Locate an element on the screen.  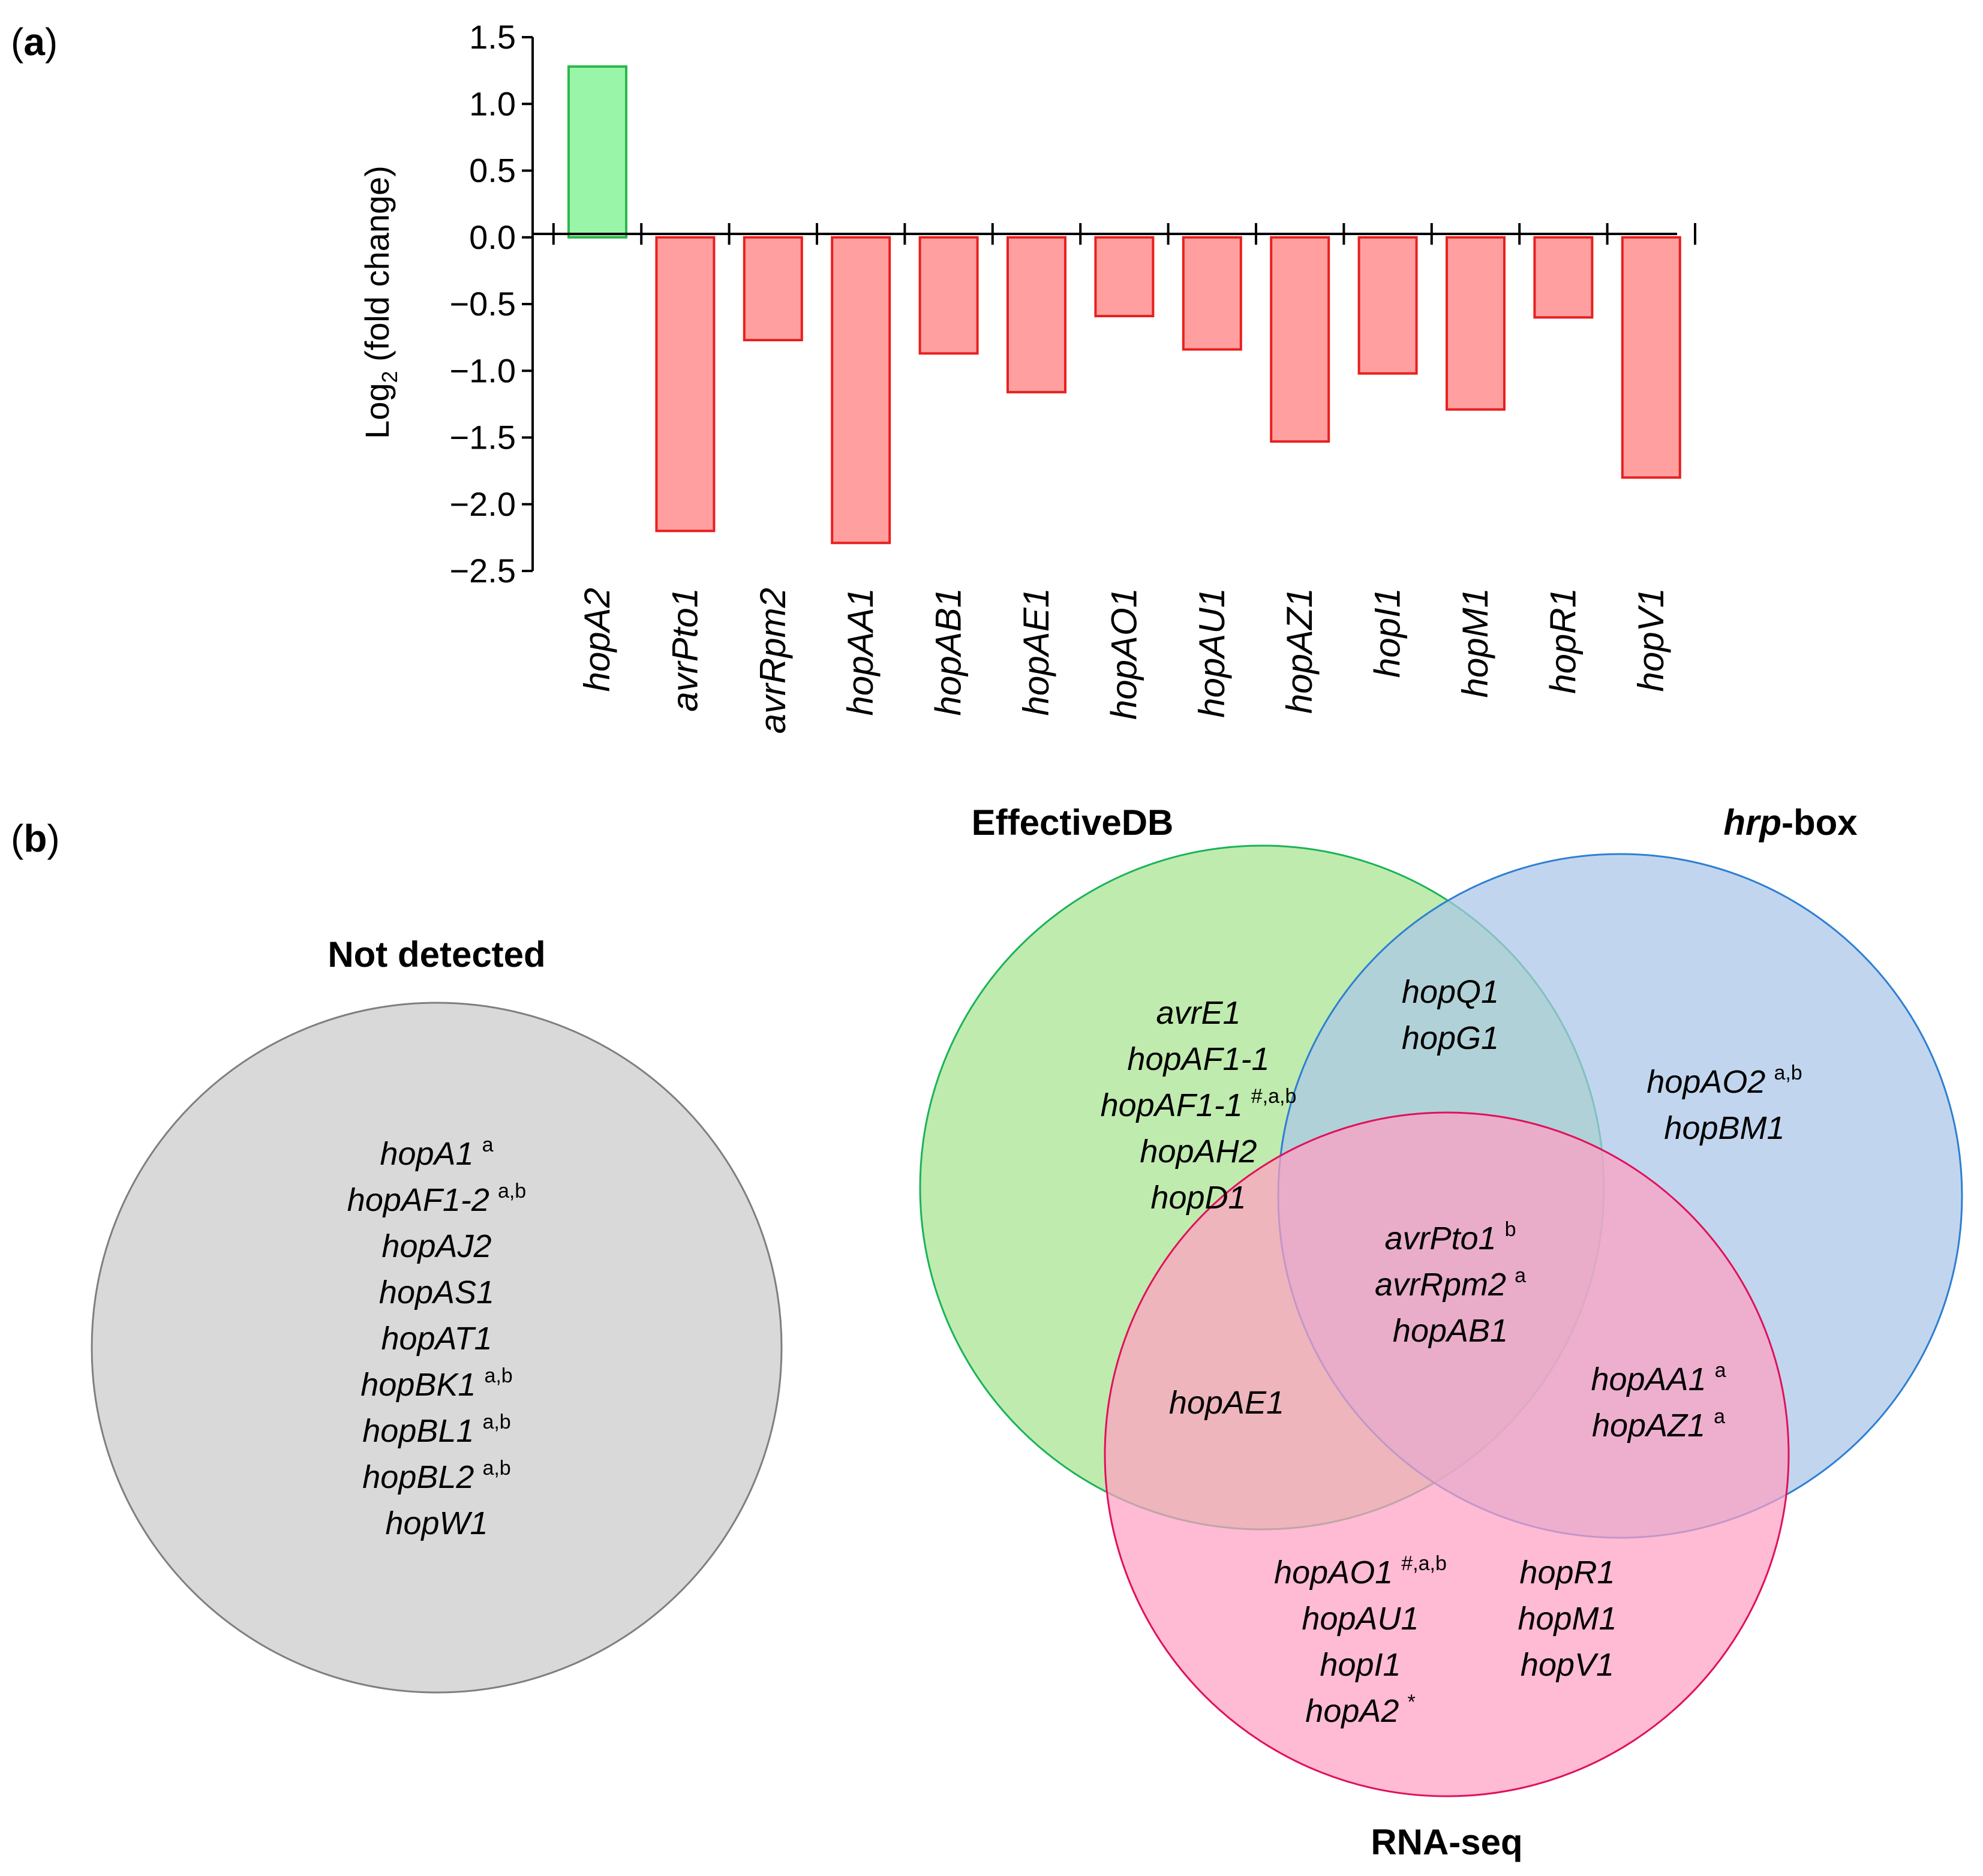
not-detected-title: Not detected is located at coordinates (436, 955).